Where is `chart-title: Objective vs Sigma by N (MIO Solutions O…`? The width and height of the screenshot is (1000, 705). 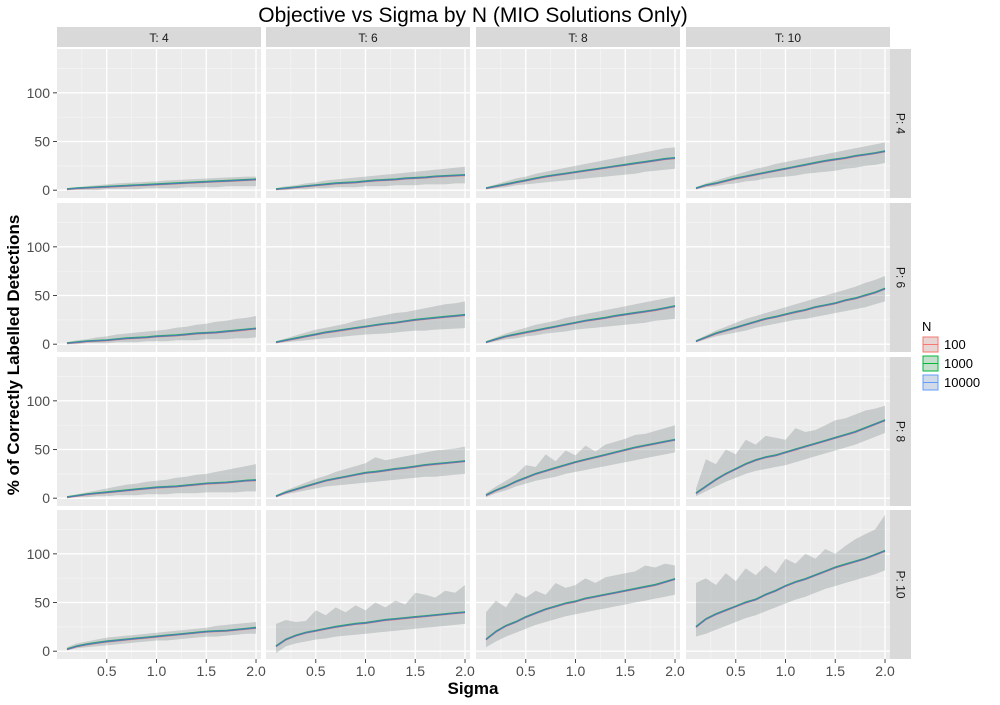
chart-title: Objective vs Sigma by N (MIO Solutions O… is located at coordinates (472, 15).